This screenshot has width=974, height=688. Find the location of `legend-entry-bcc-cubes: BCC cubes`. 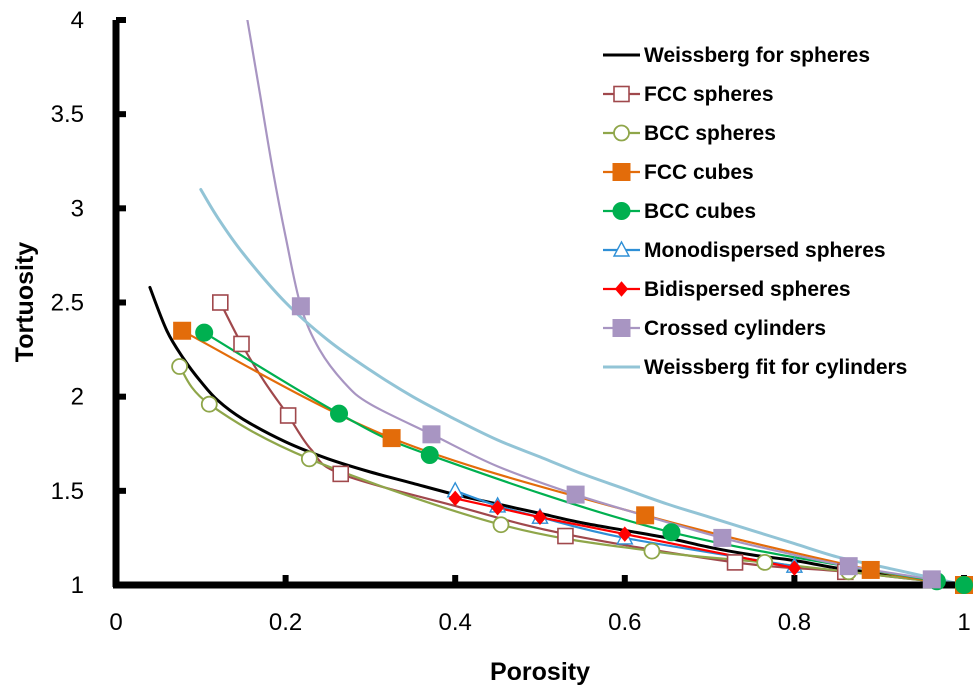

legend-entry-bcc-cubes: BCC cubes is located at coordinates (679, 211).